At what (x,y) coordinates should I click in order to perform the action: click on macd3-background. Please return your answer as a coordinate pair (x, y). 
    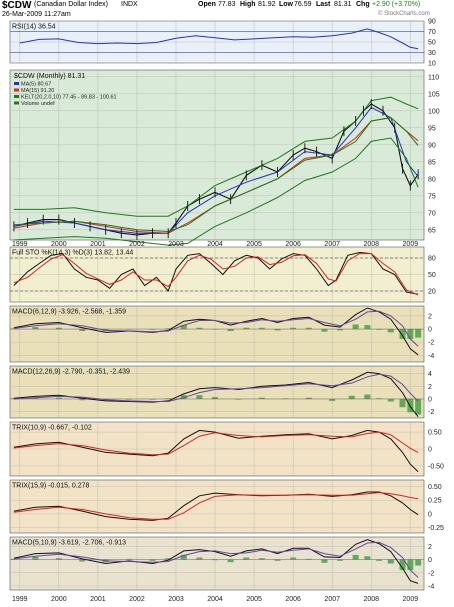
    Looking at the image, I should click on (217, 563).